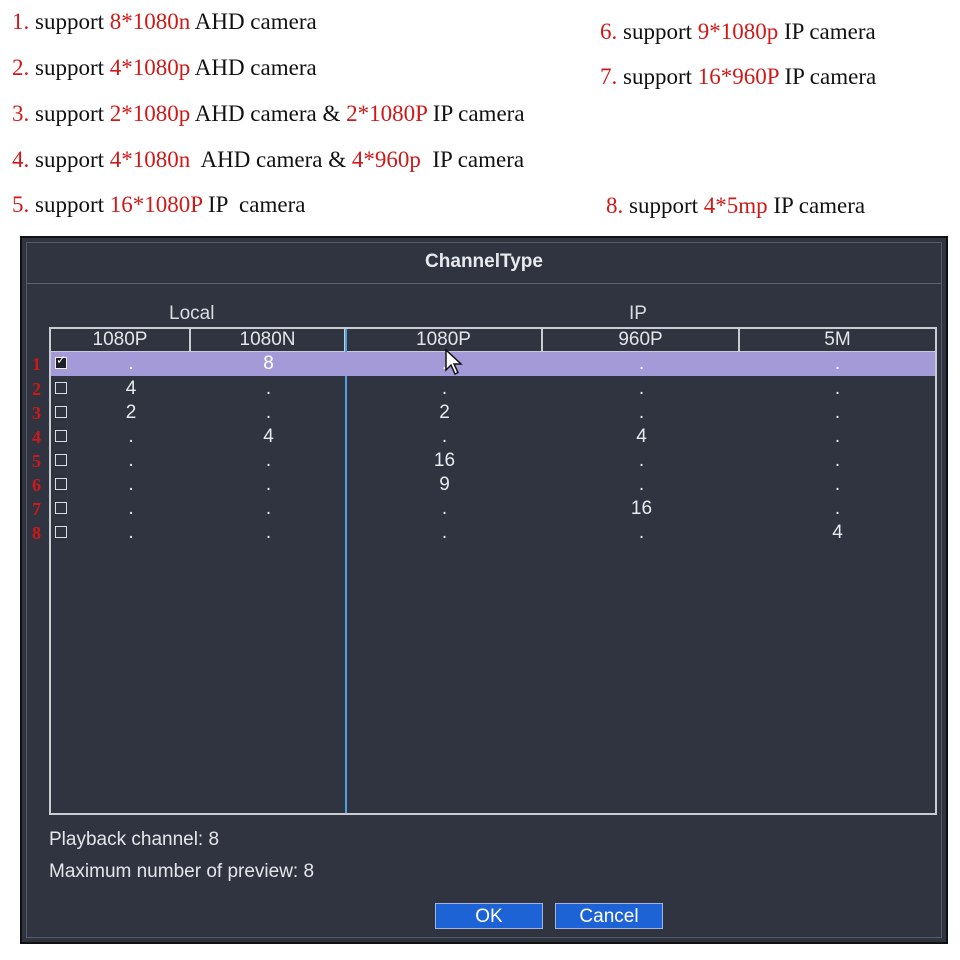 The height and width of the screenshot is (960, 960). I want to click on row-number: 8, so click(36, 533).